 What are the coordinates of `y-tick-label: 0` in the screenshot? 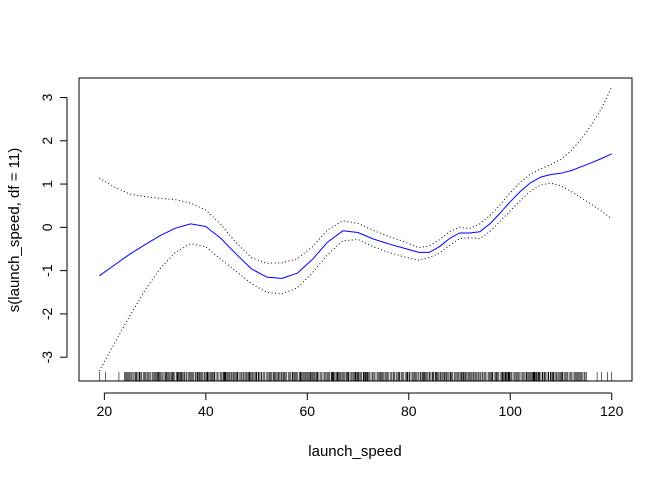 It's located at (47, 227).